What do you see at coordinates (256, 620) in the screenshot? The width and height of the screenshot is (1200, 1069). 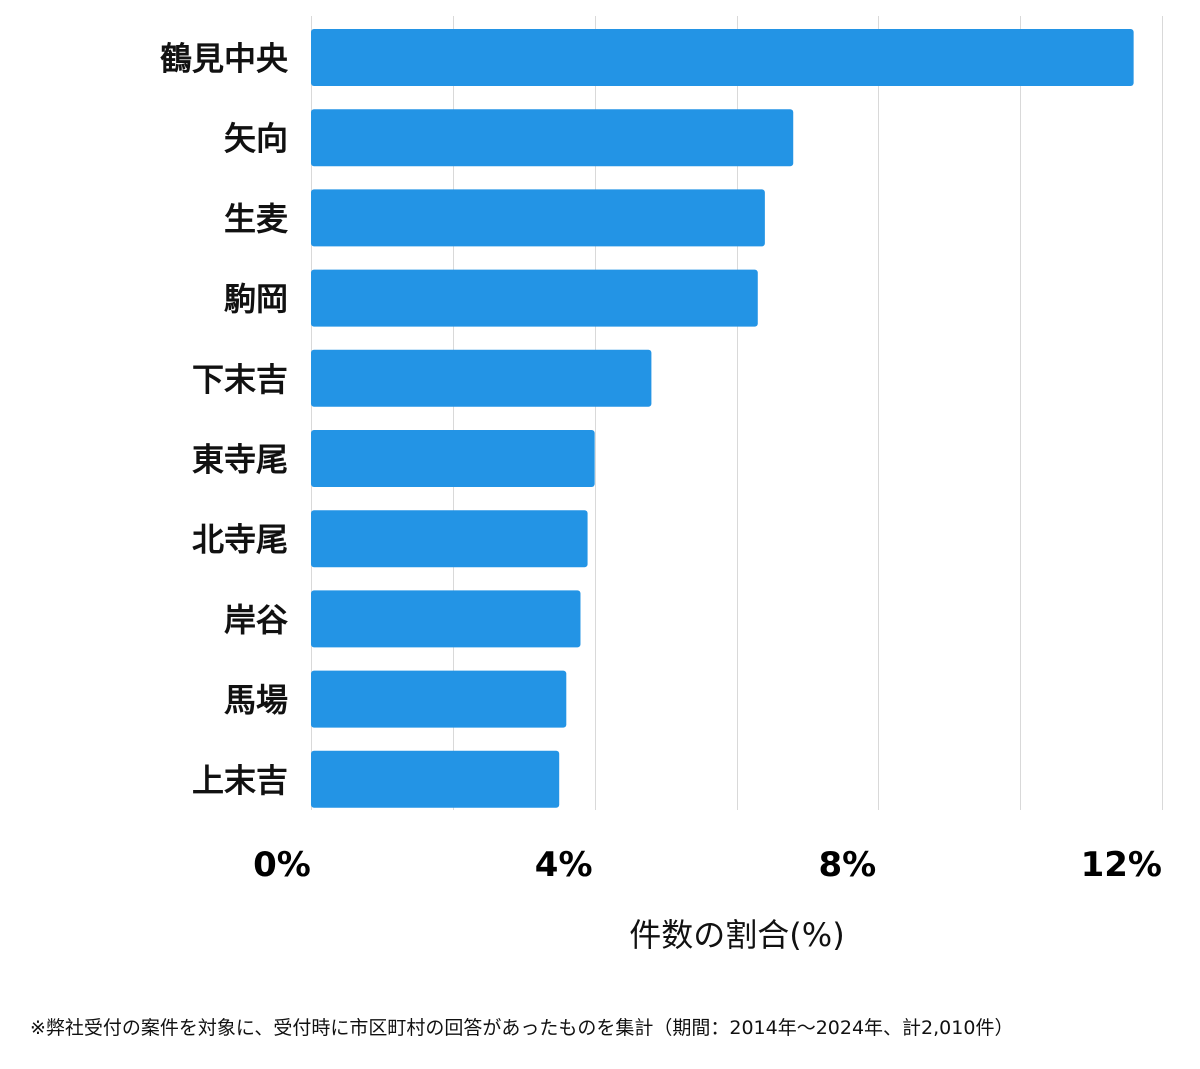 I see `category-label: 岸谷` at bounding box center [256, 620].